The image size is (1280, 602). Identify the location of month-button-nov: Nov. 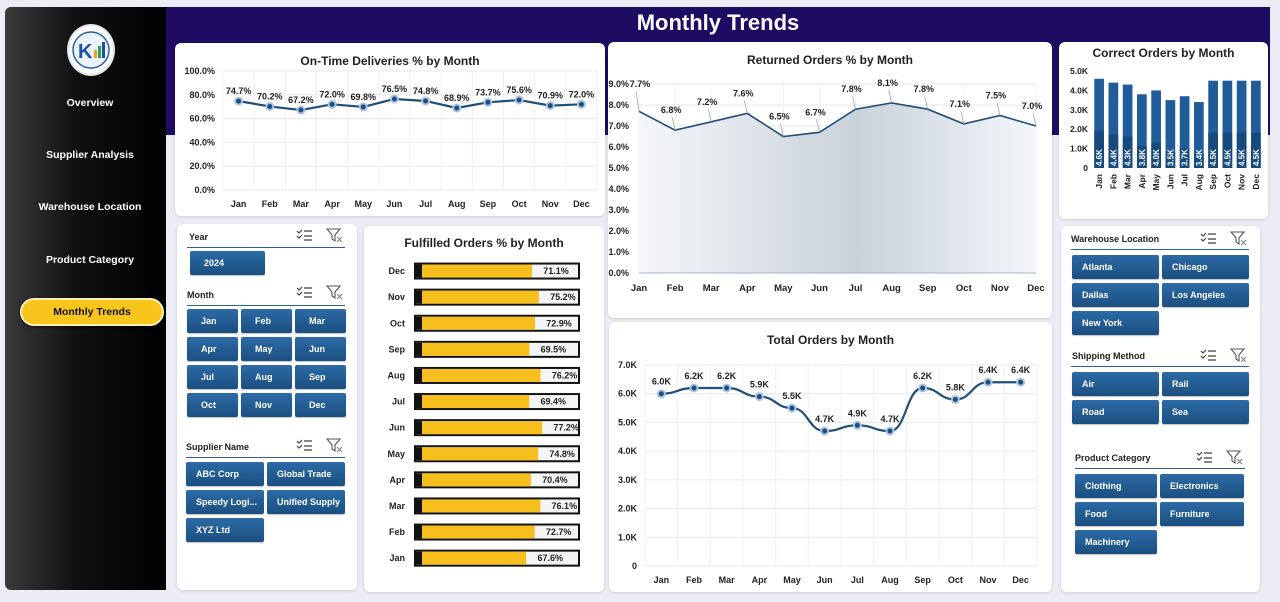
(266, 405).